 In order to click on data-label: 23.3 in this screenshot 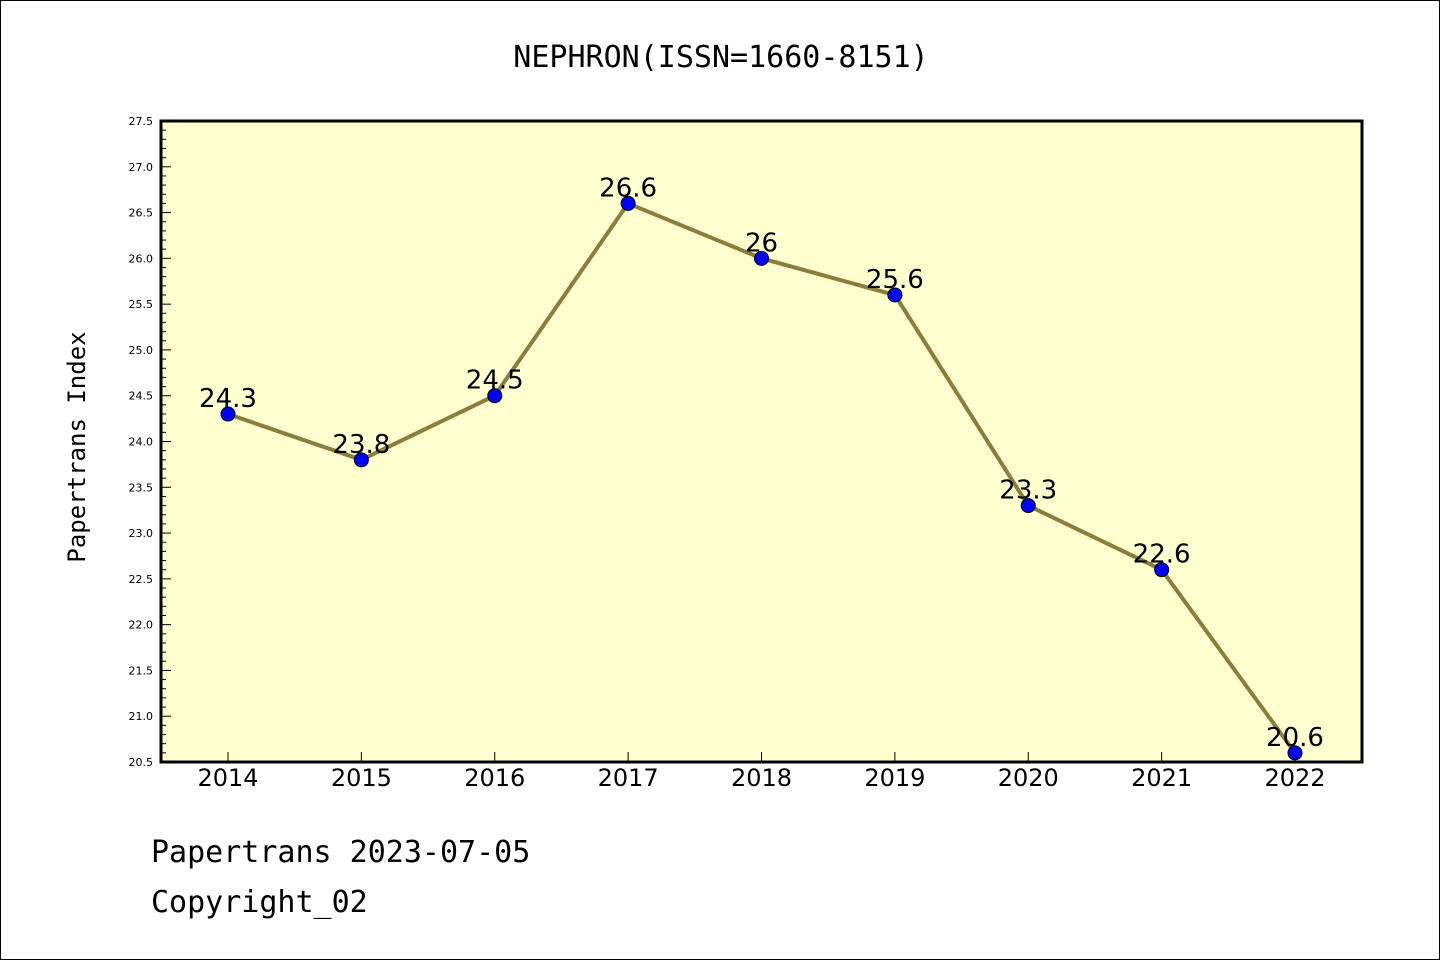, I will do `click(1028, 491)`.